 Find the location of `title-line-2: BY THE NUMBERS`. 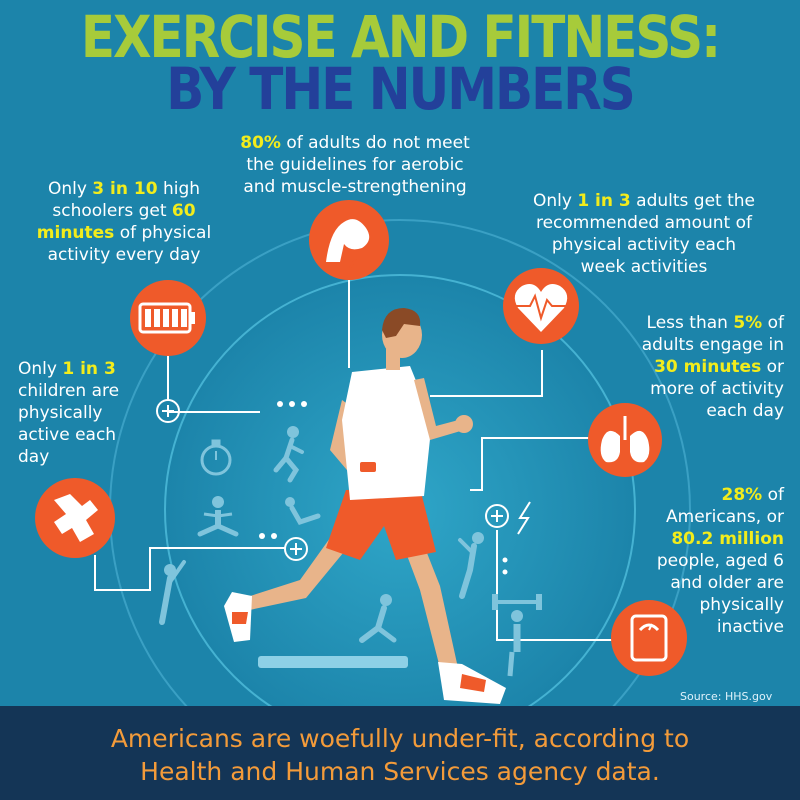

title-line-2: BY THE NUMBERS is located at coordinates (400, 89).